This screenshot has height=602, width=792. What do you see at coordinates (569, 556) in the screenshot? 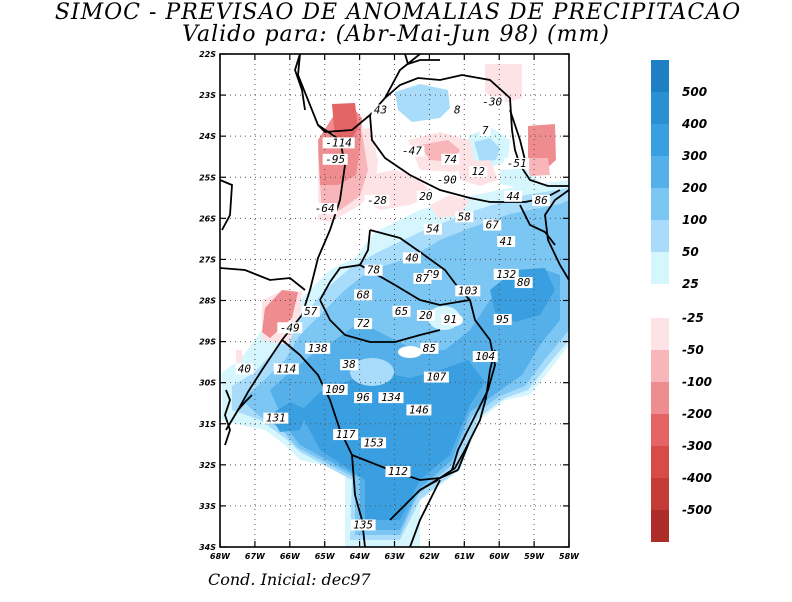
I see `lon-tick-label: 58W` at bounding box center [569, 556].